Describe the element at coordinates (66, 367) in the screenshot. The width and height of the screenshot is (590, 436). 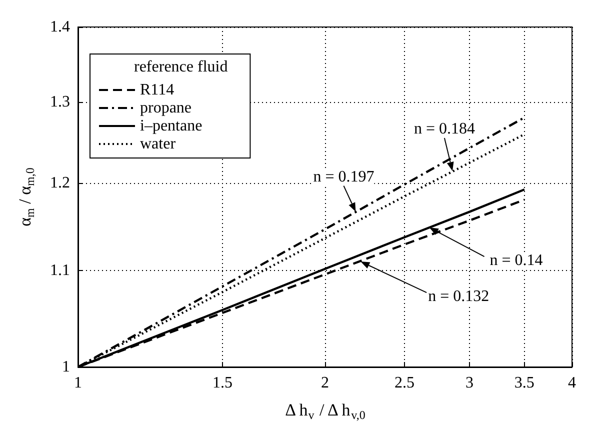
I see `y-tick-label: 1` at that location.